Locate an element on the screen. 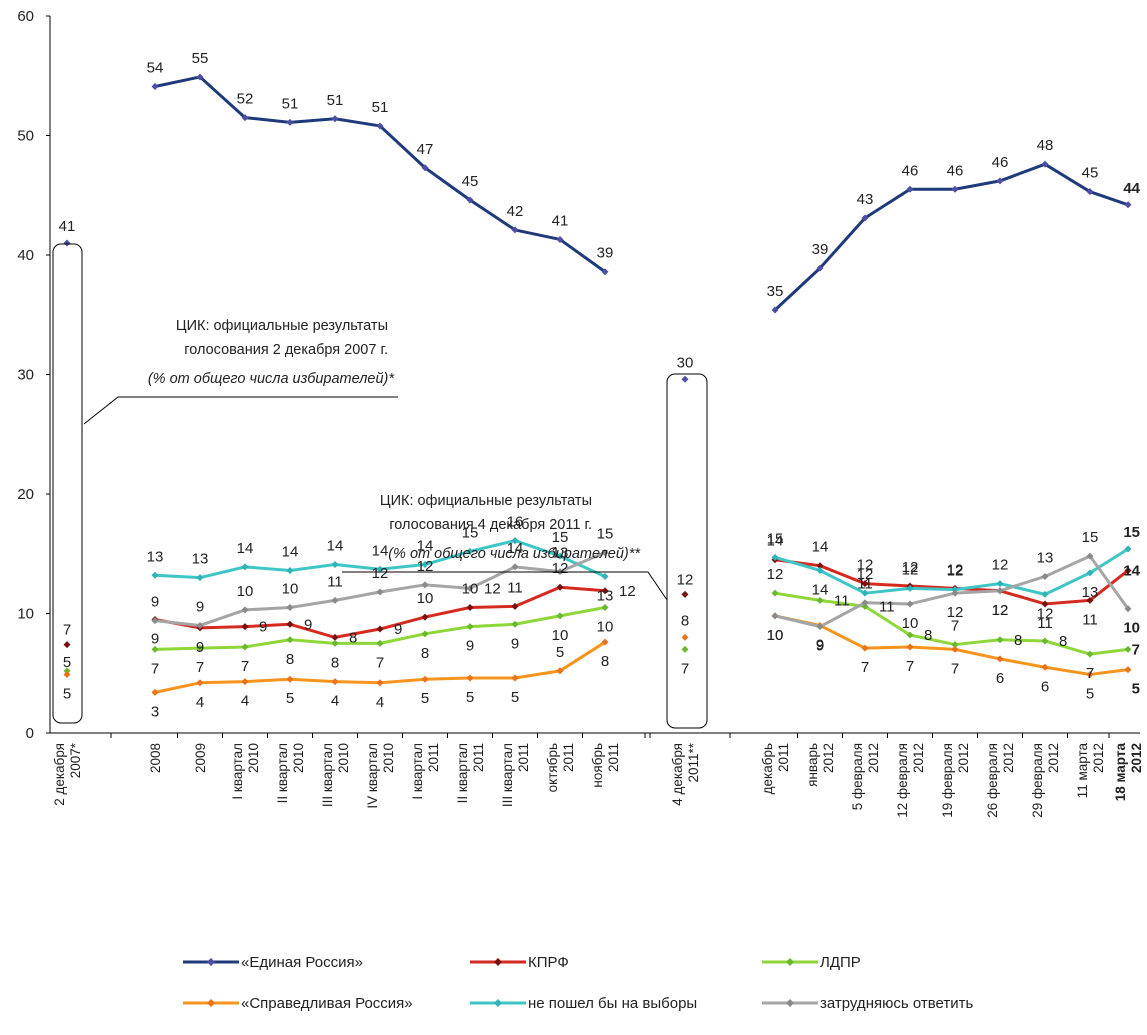  x-tick-label: декабрь 2011 is located at coordinates (775, 768).